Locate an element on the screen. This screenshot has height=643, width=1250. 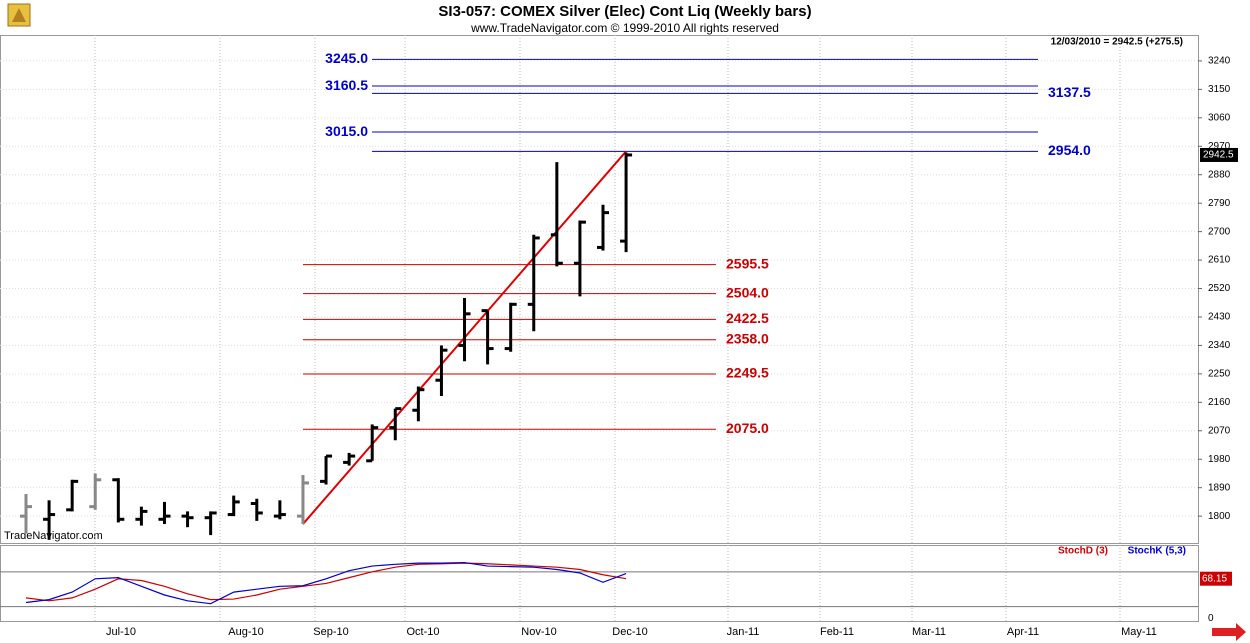
x-tick-label: Jan-11 is located at coordinates (743, 632).